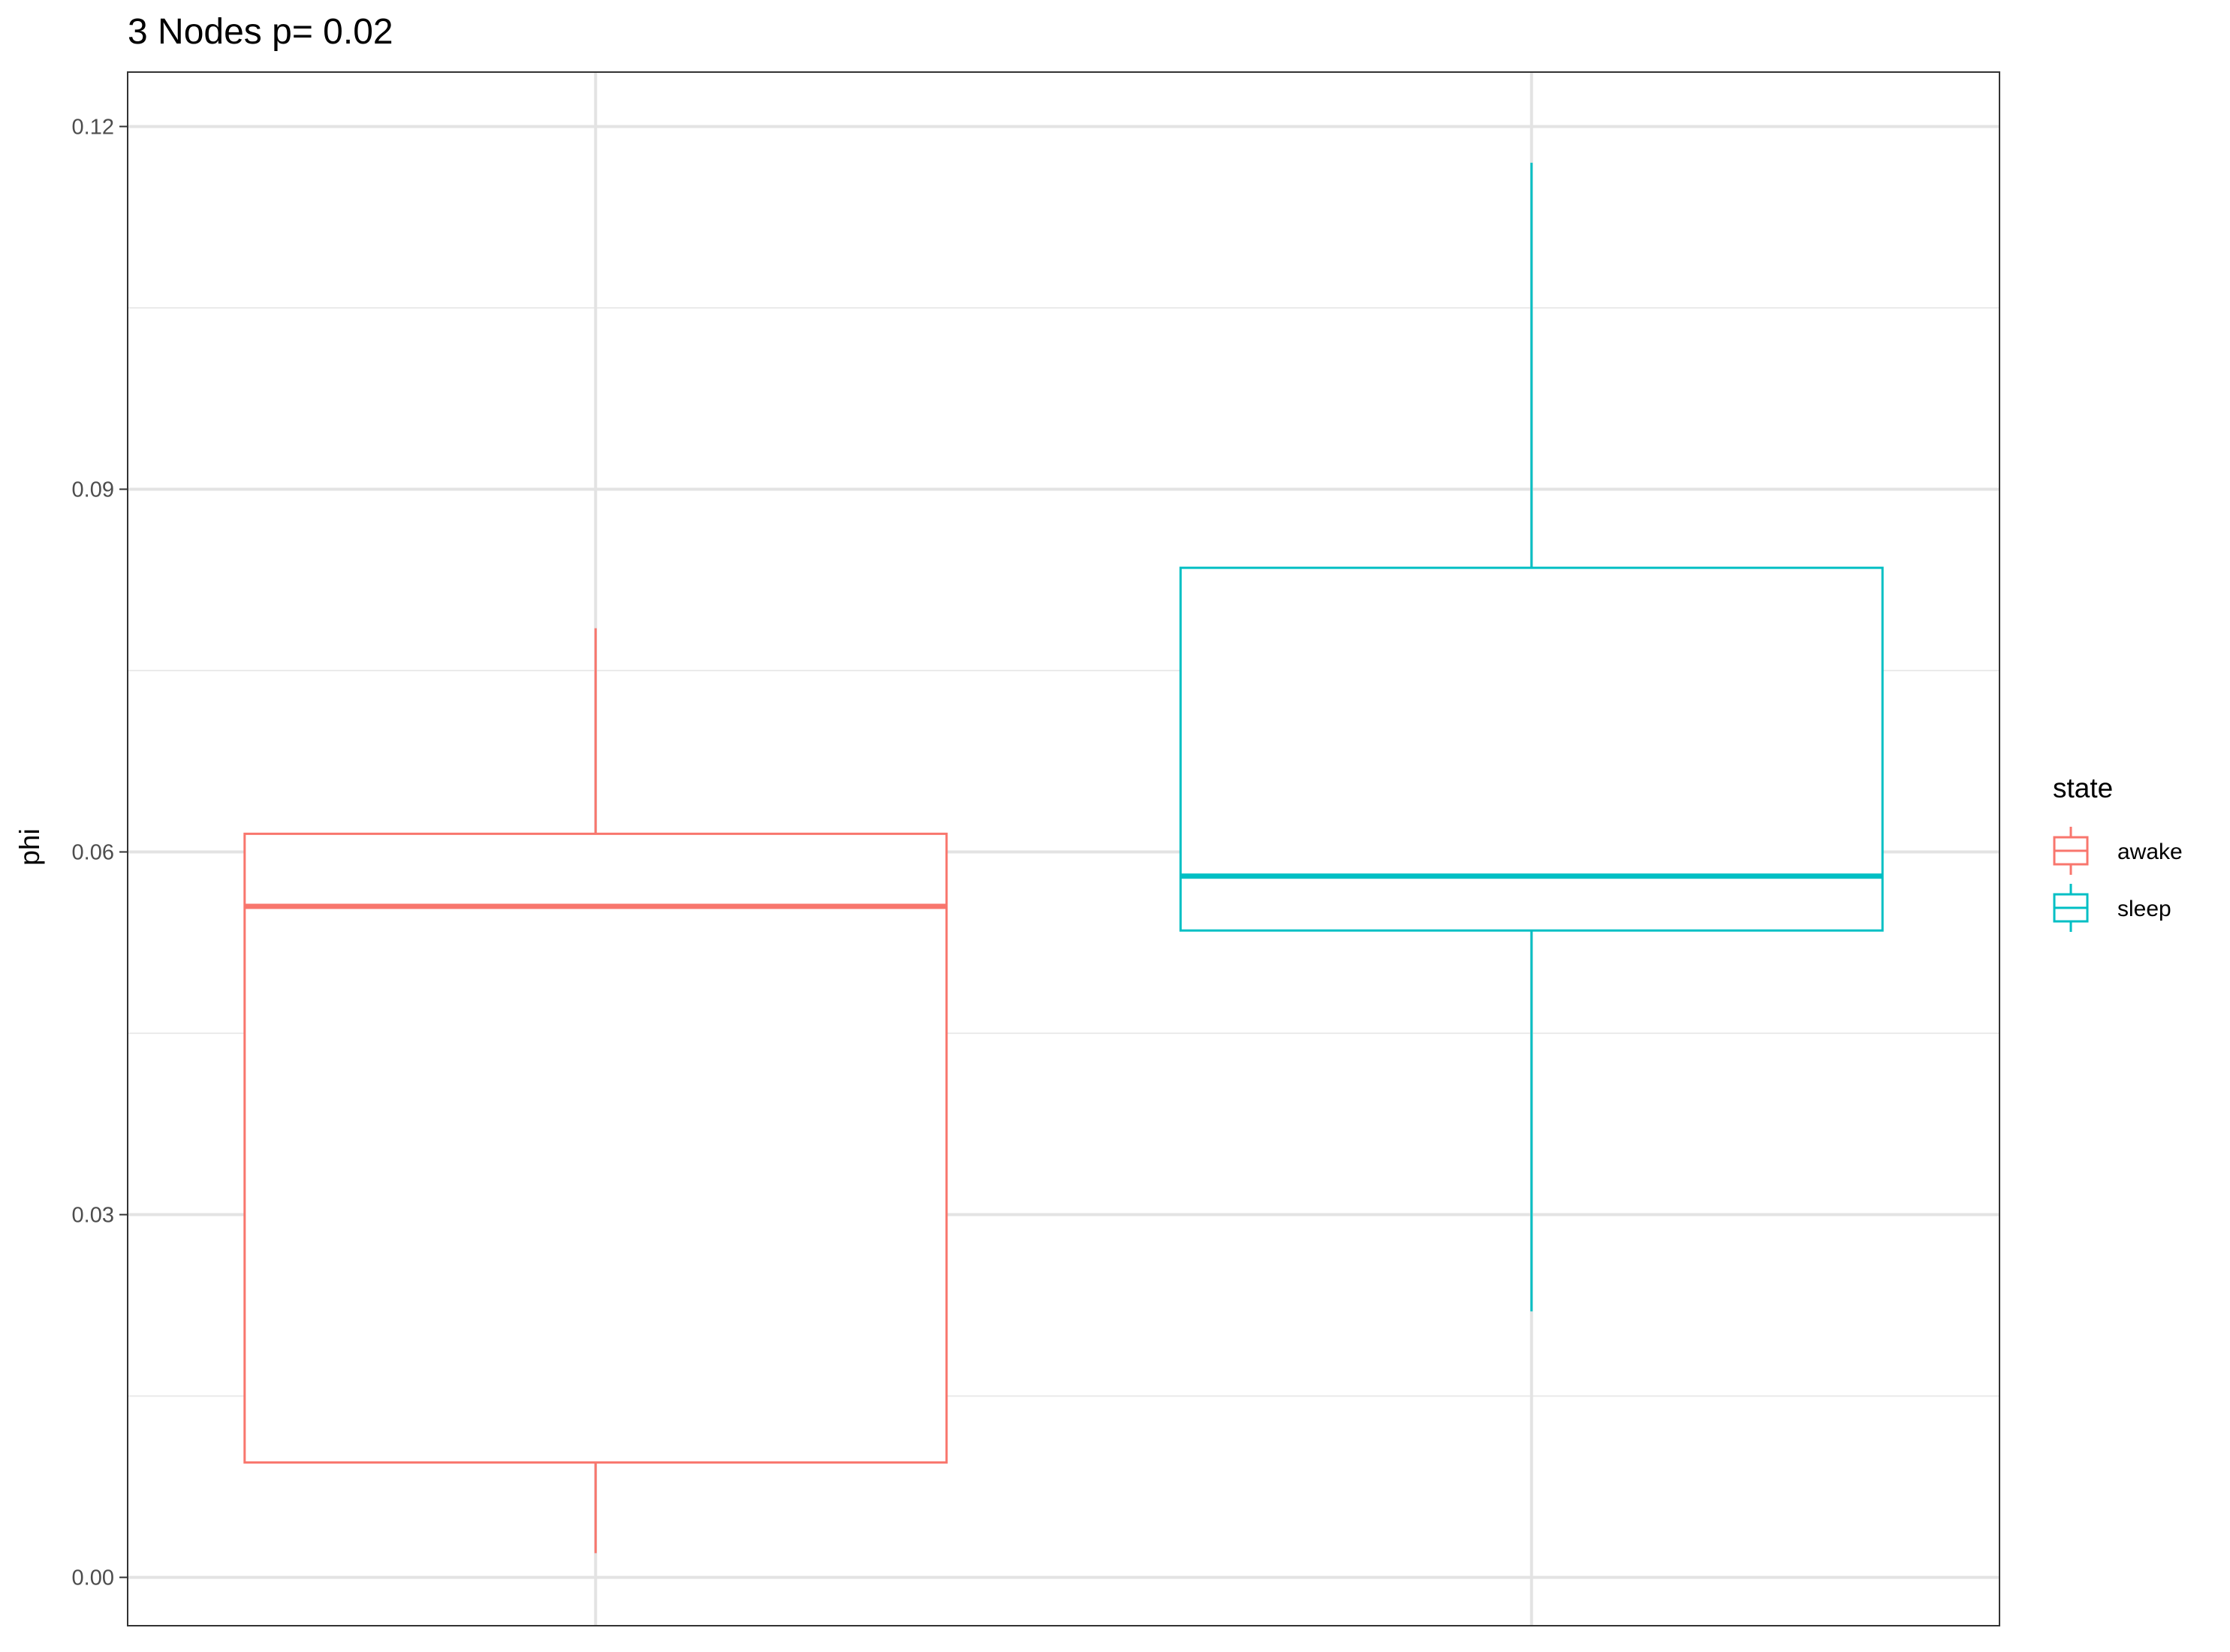 Image resolution: width=2230 pixels, height=1652 pixels. Describe the element at coordinates (93, 1216) in the screenshot. I see `y-tick-label: 0.03` at that location.